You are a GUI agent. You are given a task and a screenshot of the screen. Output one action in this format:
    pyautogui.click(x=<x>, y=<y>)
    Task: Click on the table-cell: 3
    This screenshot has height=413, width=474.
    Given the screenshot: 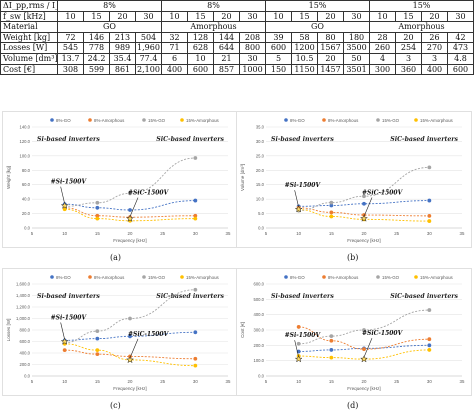 What is the action you would take?
    pyautogui.click(x=408, y=58)
    